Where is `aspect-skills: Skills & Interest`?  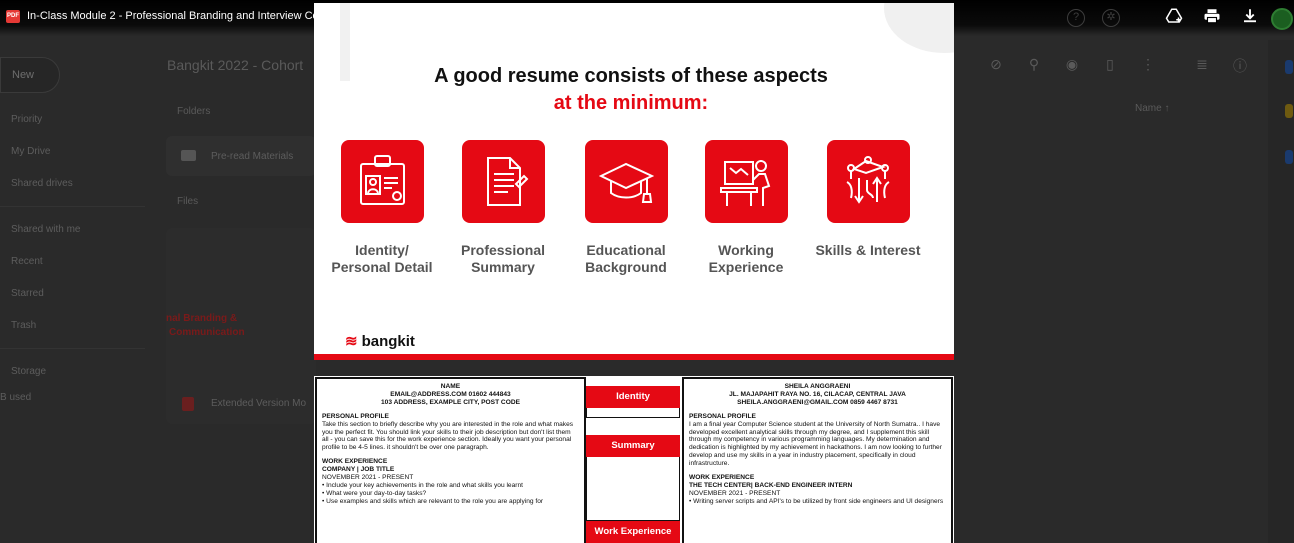 aspect-skills: Skills & Interest is located at coordinates (868, 199).